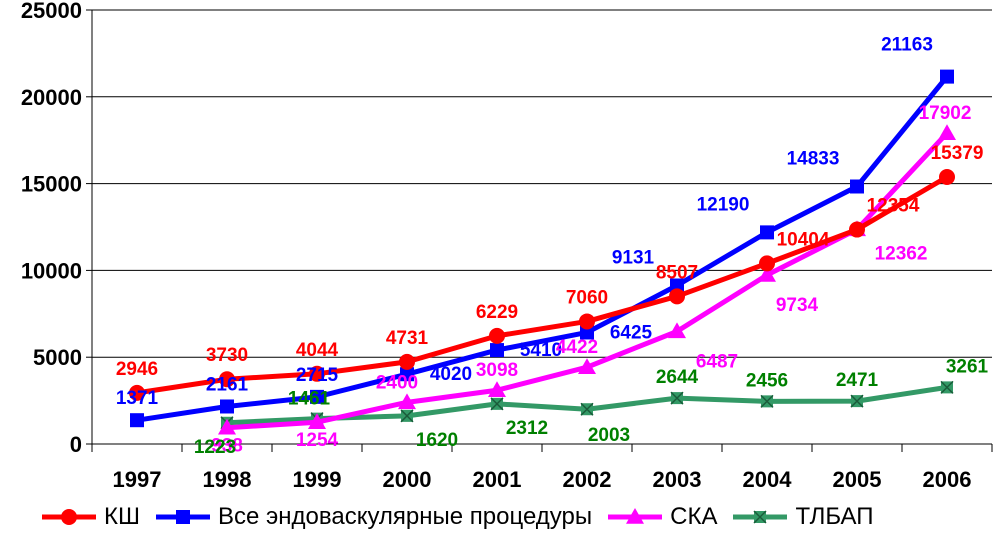 The image size is (994, 534). What do you see at coordinates (227, 384) in the screenshot?
I see `data-label-all-endovascular: 2161` at bounding box center [227, 384].